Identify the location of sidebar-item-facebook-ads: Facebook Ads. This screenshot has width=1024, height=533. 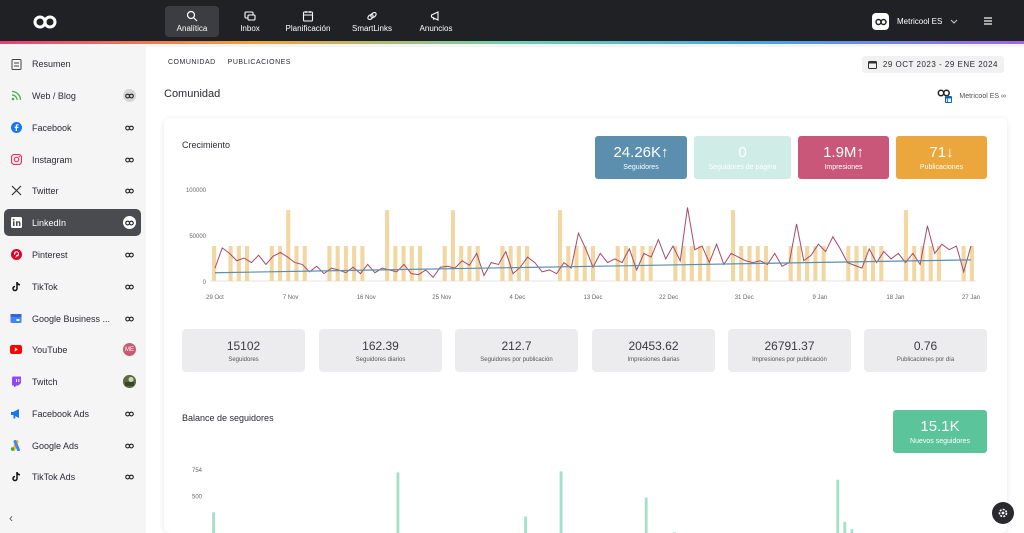
(72, 413).